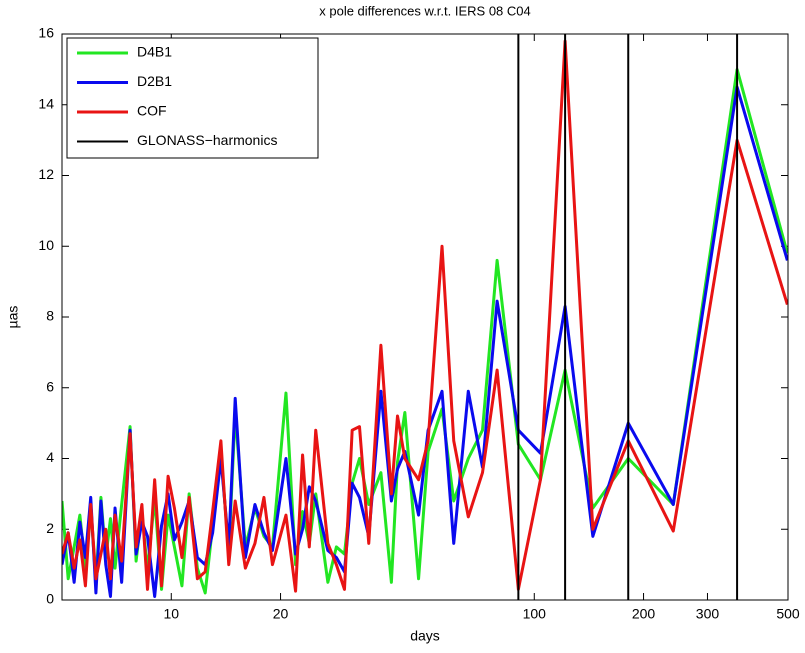  Describe the element at coordinates (50, 316) in the screenshot. I see `y-tick-label: 8` at that location.